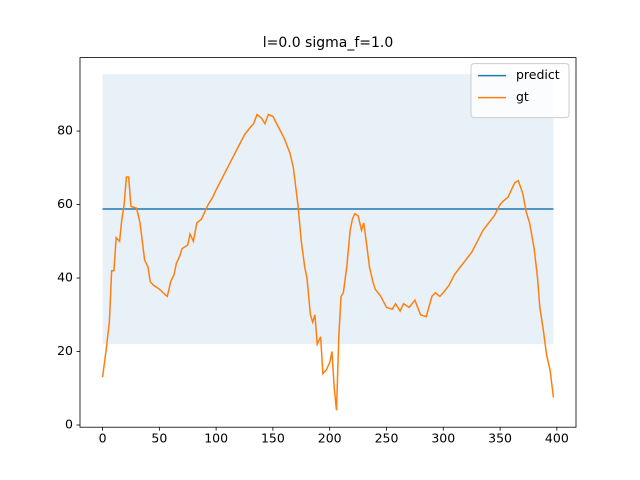 This screenshot has width=640, height=480. Describe the element at coordinates (65, 130) in the screenshot. I see `y-tick-label: 80` at that location.